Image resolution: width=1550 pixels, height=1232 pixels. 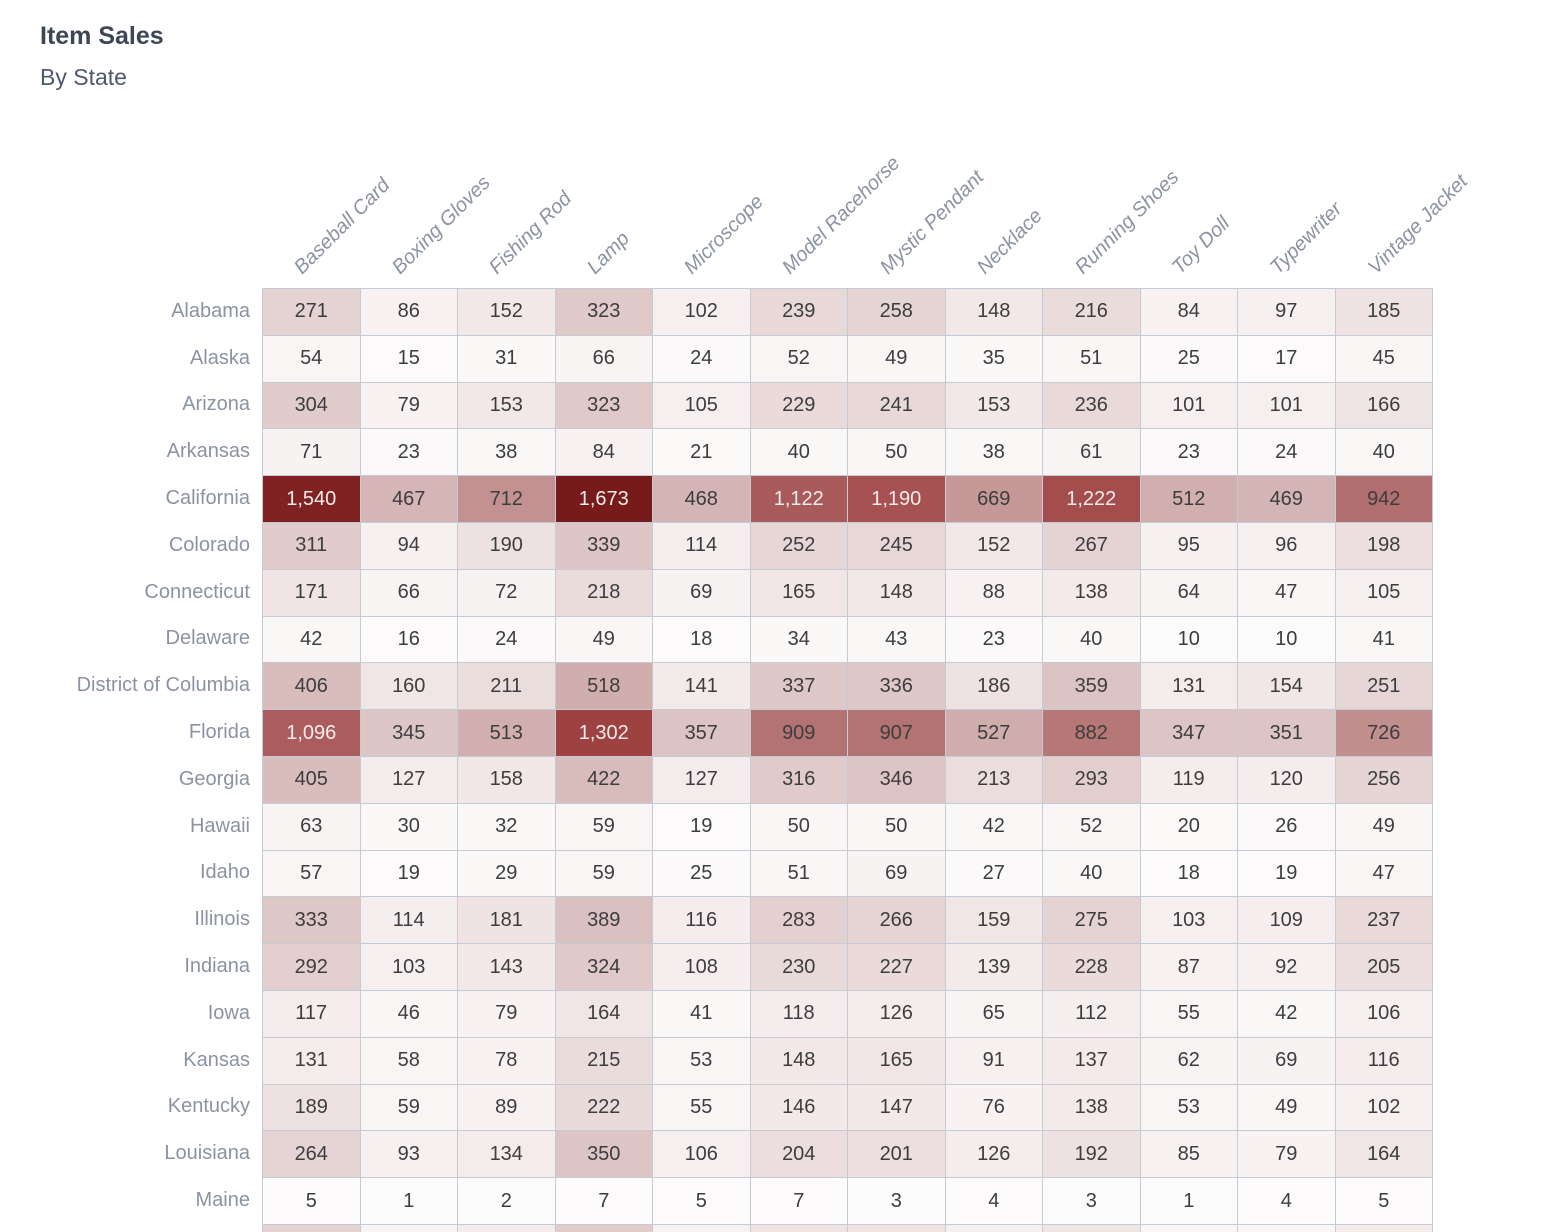 What do you see at coordinates (506, 1013) in the screenshot?
I see `heatmap-cell: 79` at bounding box center [506, 1013].